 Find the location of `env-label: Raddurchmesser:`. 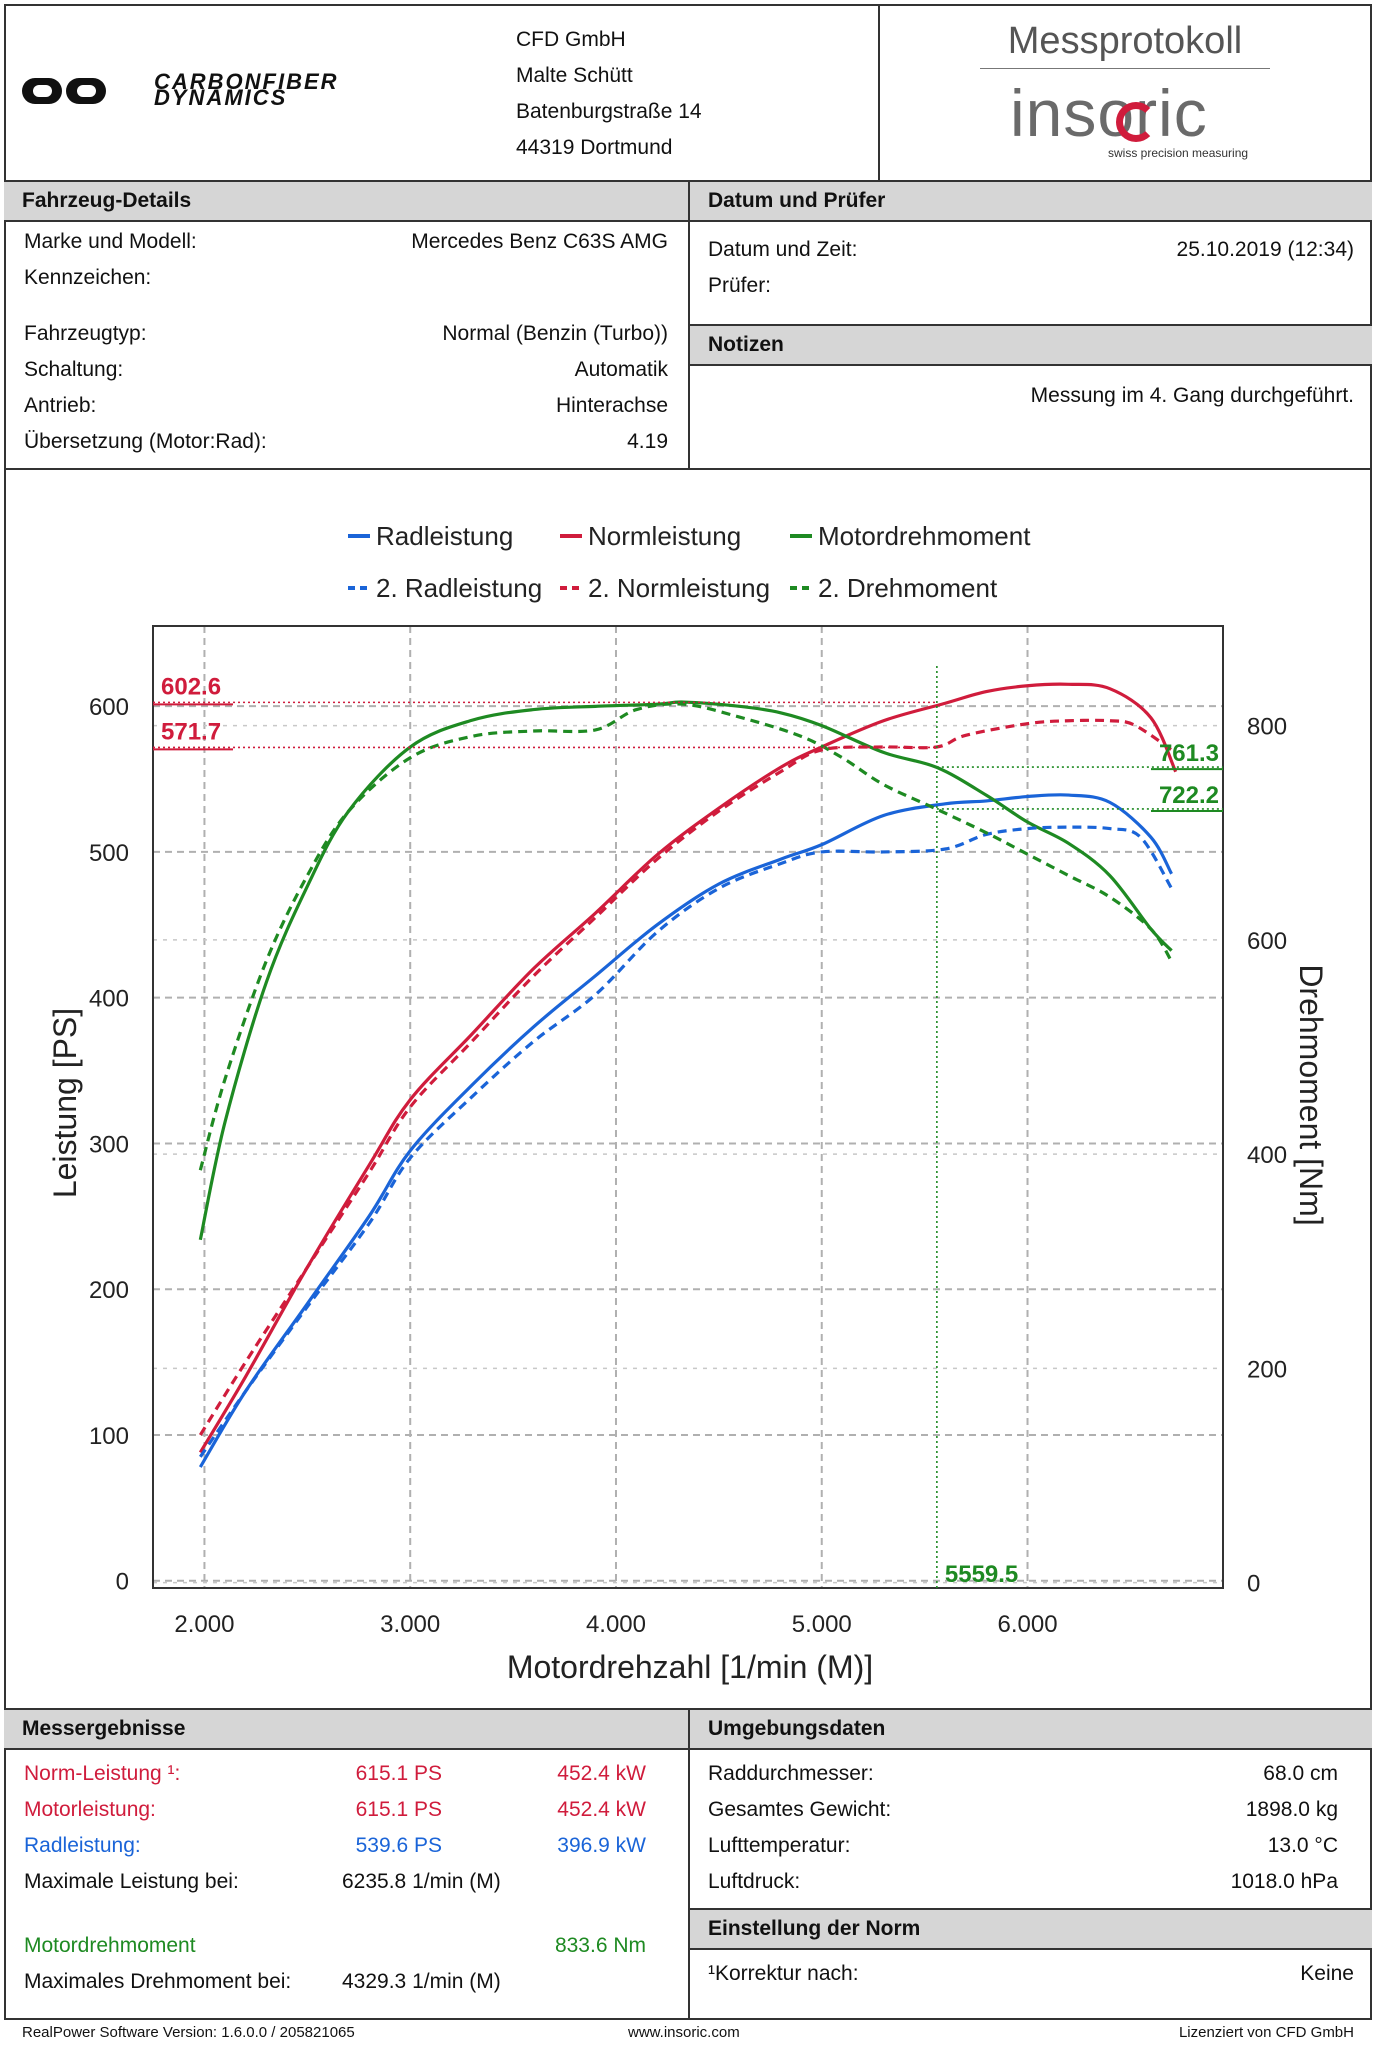

env-label: Raddurchmesser: is located at coordinates (791, 1773).